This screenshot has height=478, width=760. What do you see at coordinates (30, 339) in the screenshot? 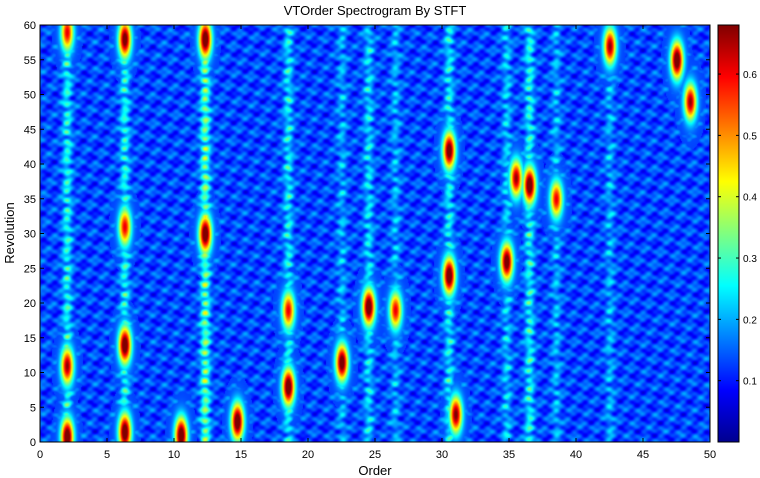
I see `y-tick-label: 15` at bounding box center [30, 339].